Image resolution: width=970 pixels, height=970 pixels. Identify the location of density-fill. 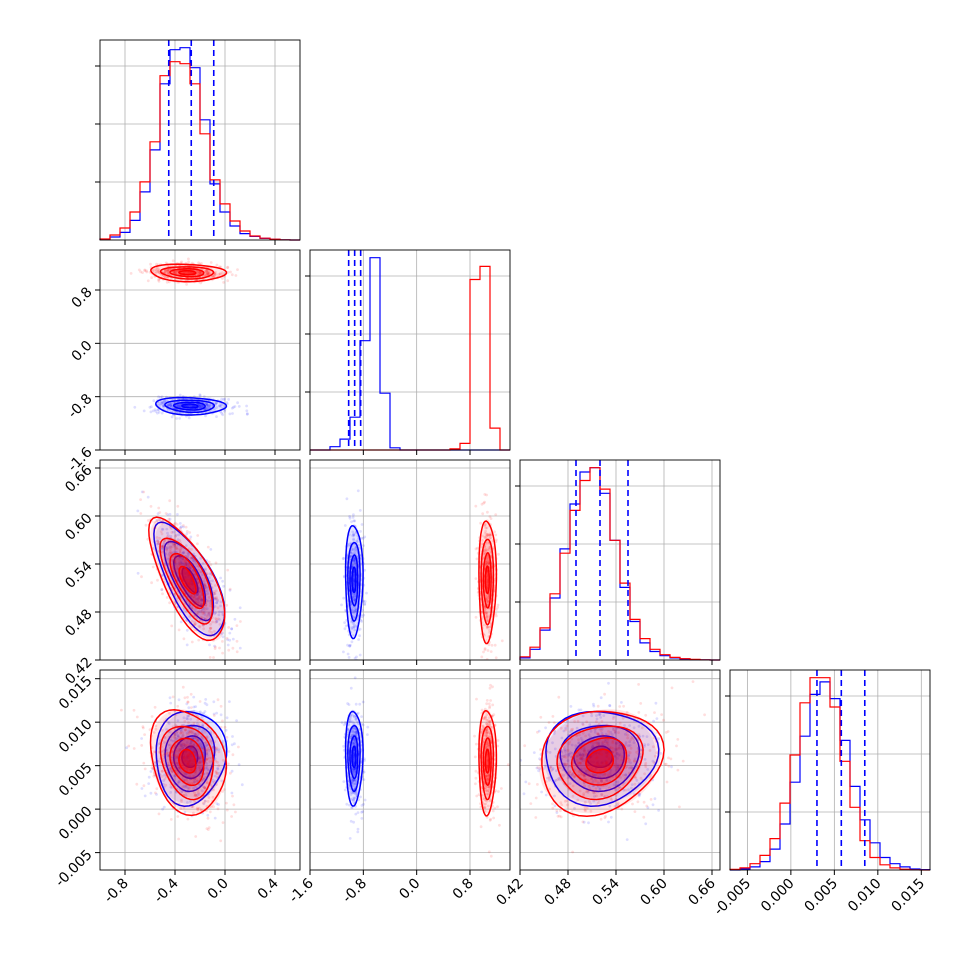
(187, 272).